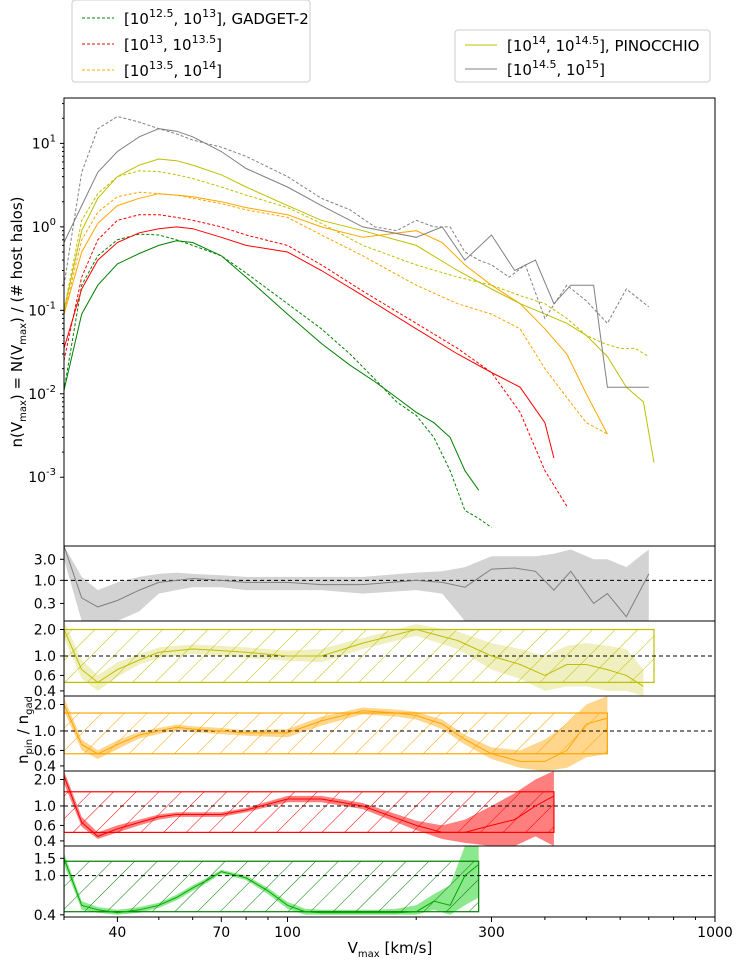  I want to click on x-axis: 40 70 100 300 1000, so click(398, 929).